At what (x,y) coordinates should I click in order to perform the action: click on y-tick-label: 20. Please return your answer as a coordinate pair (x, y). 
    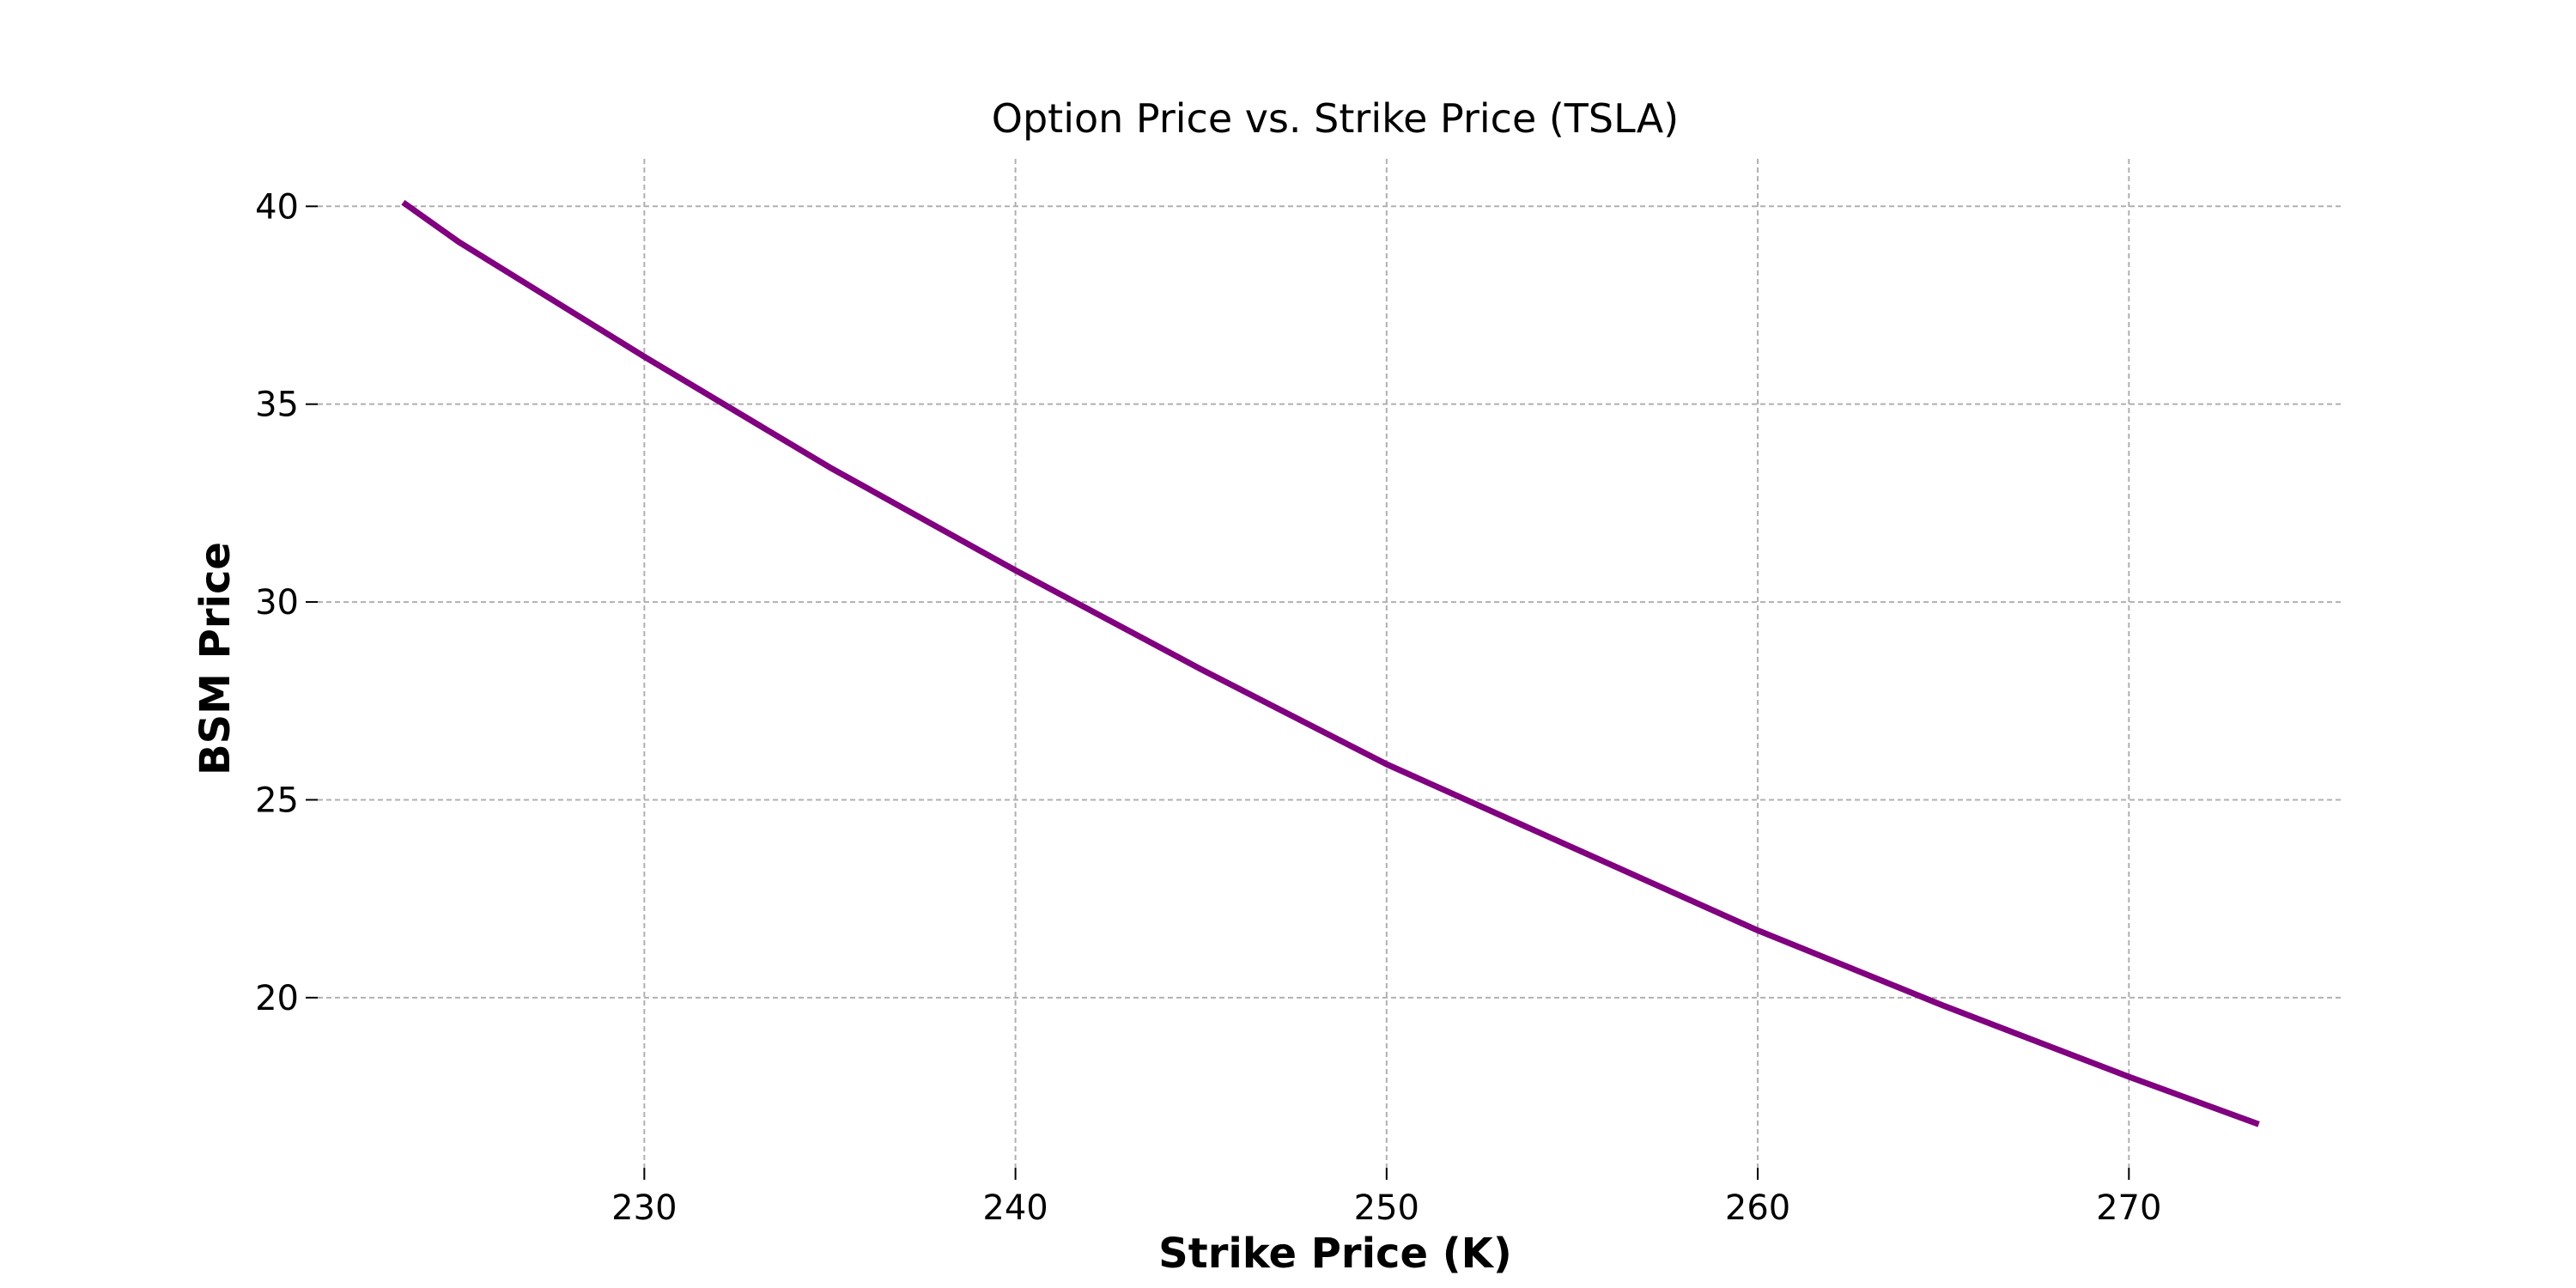
    Looking at the image, I should click on (277, 998).